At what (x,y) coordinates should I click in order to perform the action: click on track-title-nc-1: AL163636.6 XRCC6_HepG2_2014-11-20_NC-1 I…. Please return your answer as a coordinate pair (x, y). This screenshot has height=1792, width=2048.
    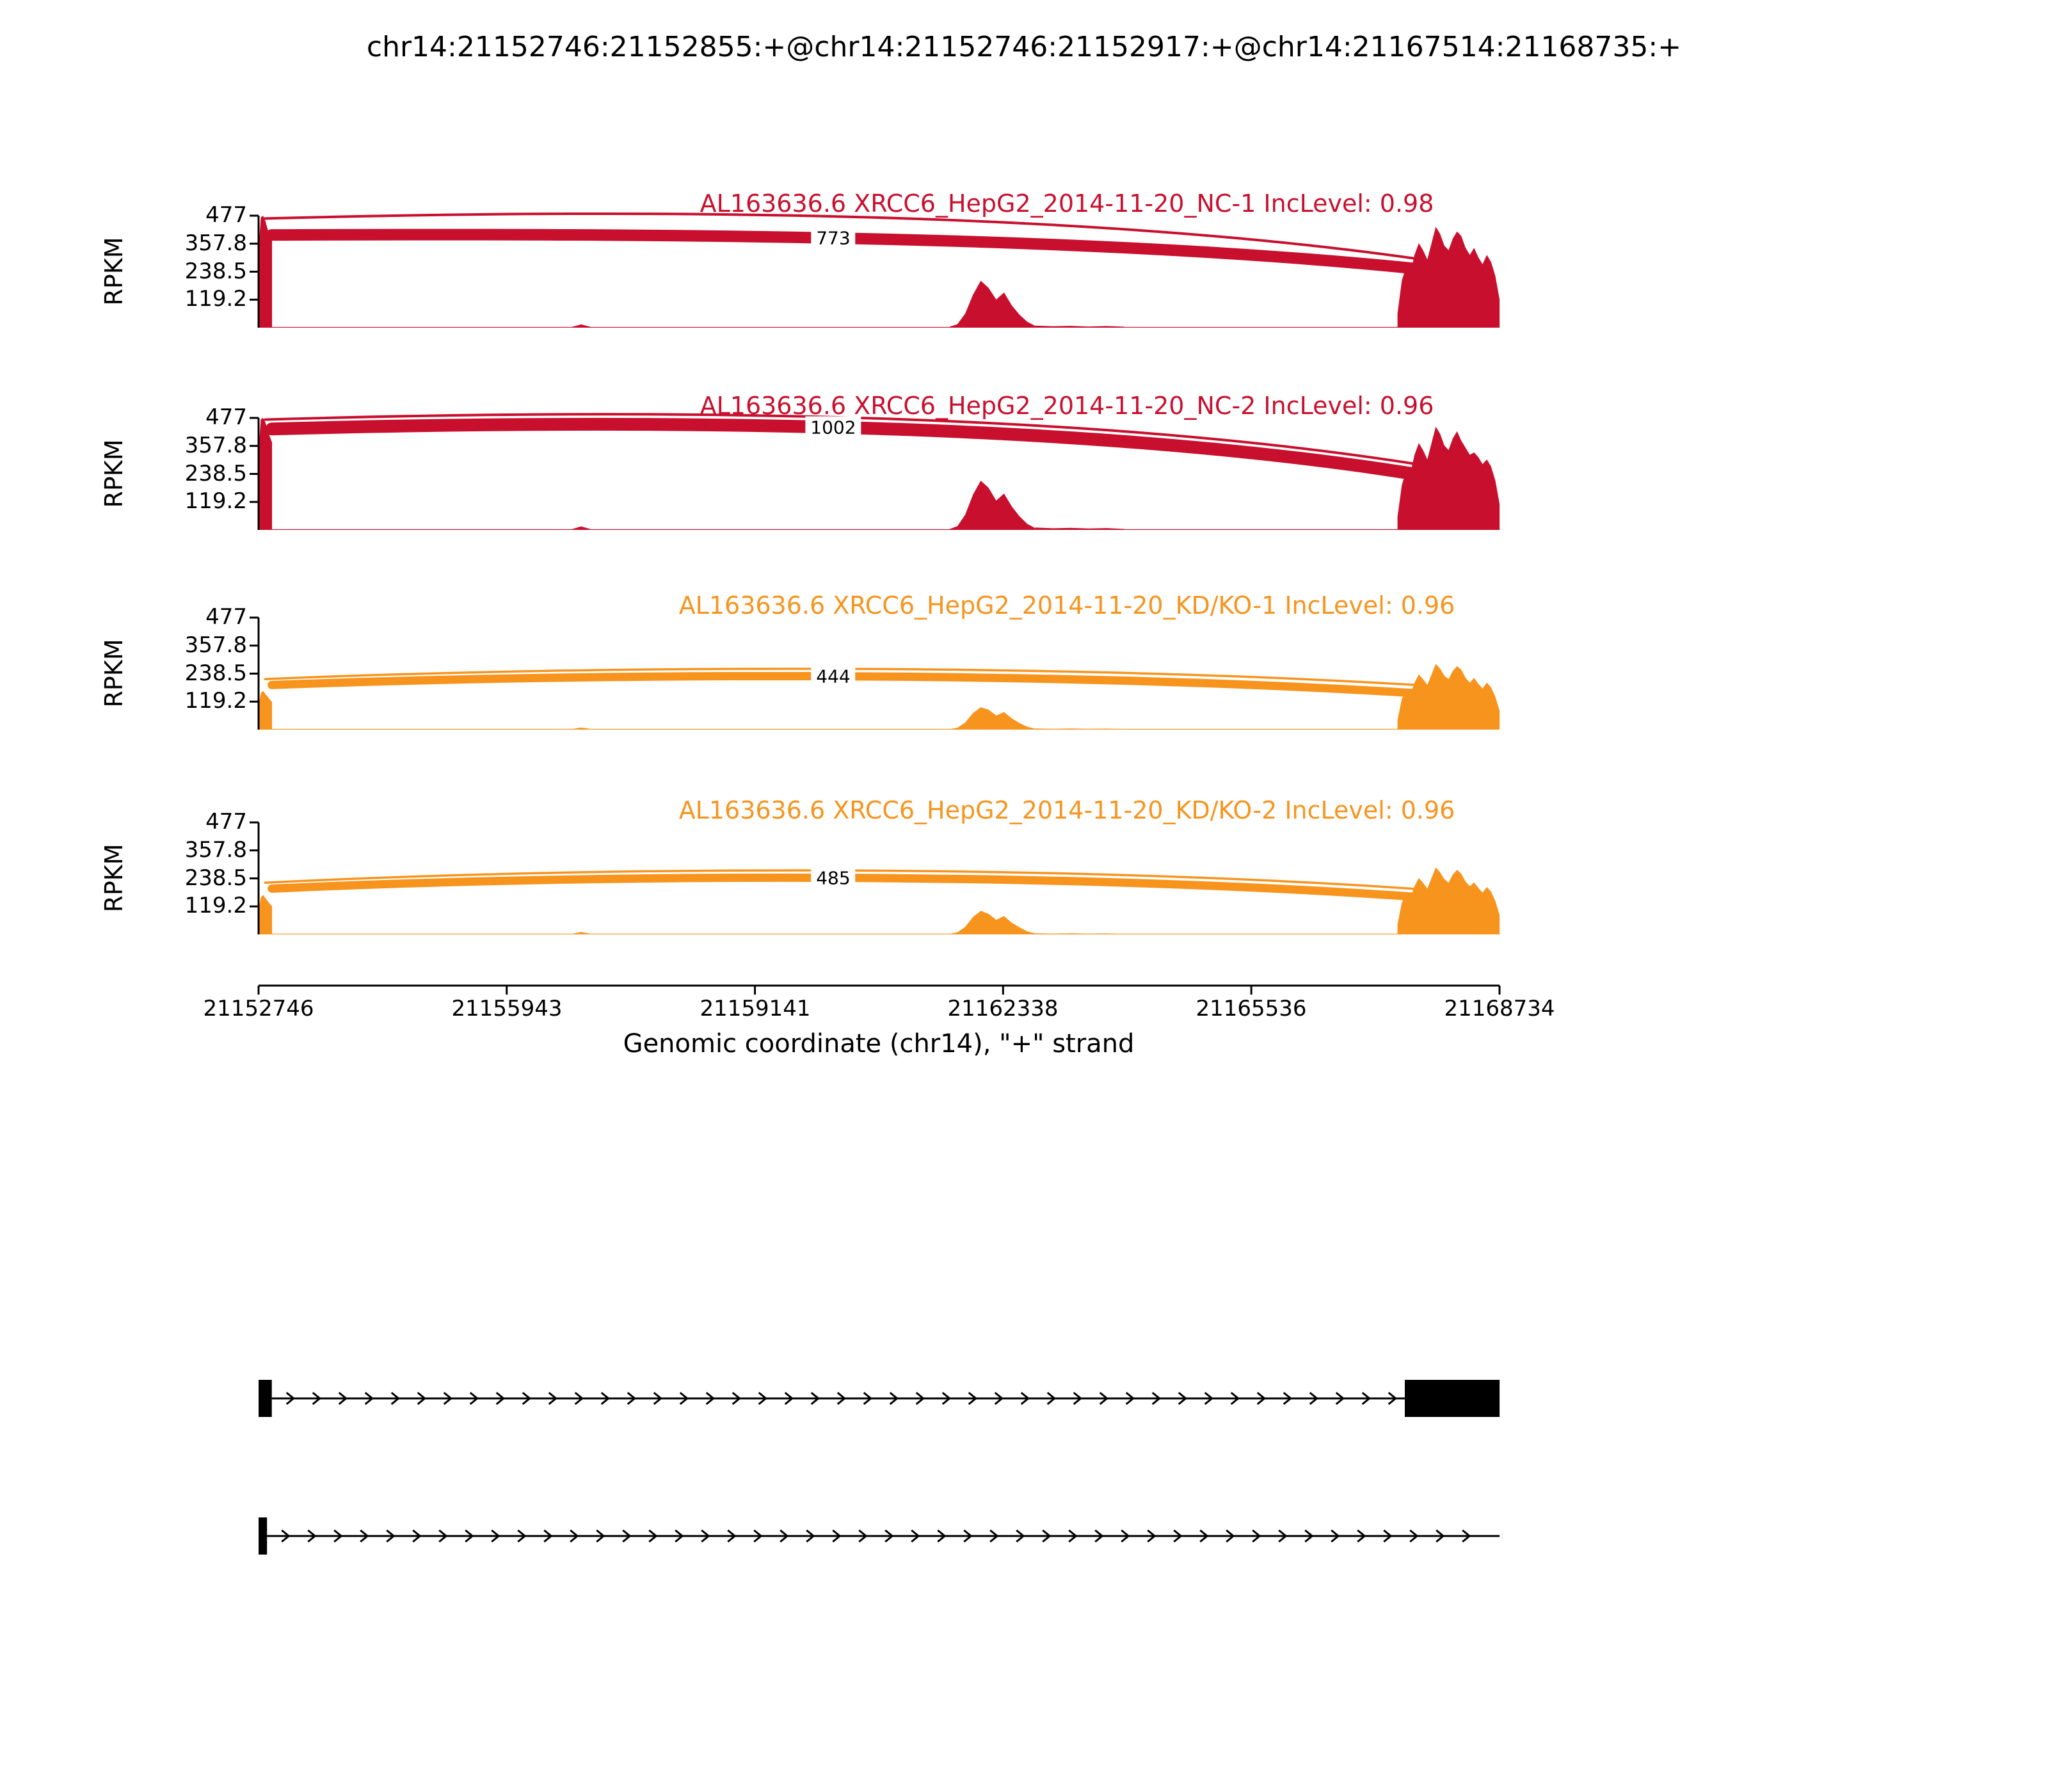
    Looking at the image, I should click on (1067, 203).